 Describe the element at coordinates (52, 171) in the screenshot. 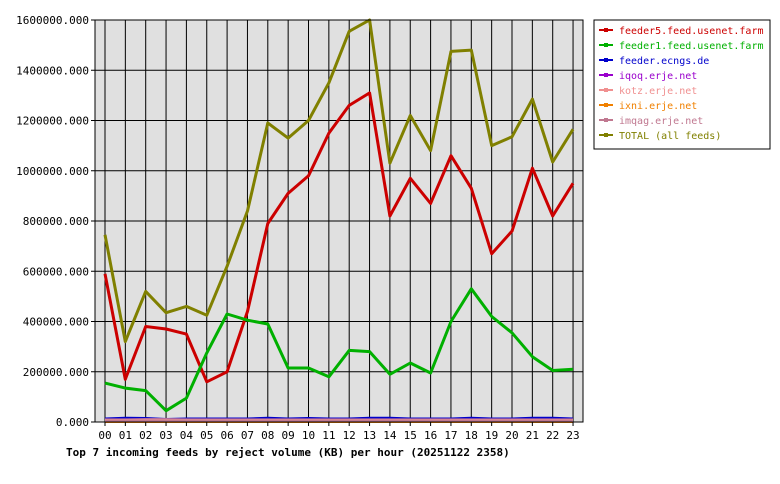

I see `y-tick-label: 1000000.000` at that location.